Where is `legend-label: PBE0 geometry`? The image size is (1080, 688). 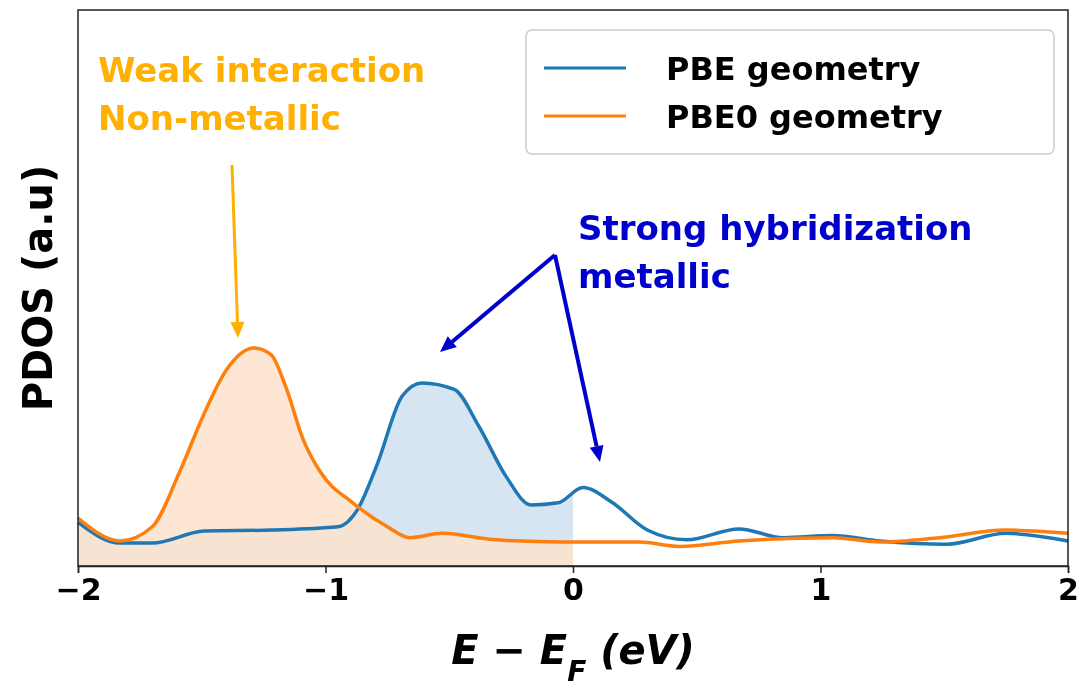
legend-label: PBE0 geometry is located at coordinates (804, 117).